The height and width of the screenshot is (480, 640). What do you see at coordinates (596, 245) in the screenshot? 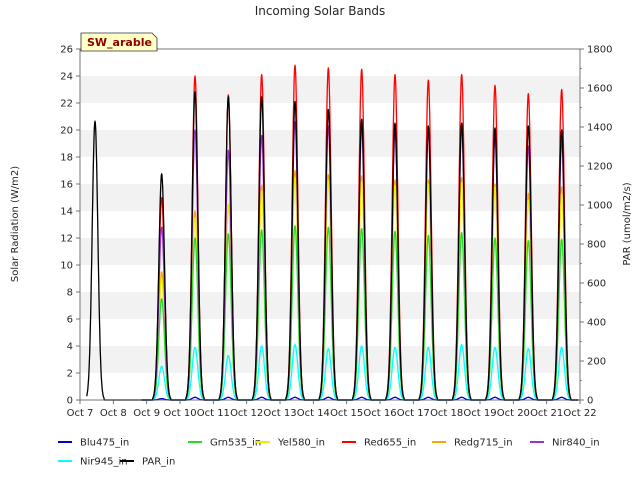
I see `y2-tick-label: 800` at bounding box center [596, 245].